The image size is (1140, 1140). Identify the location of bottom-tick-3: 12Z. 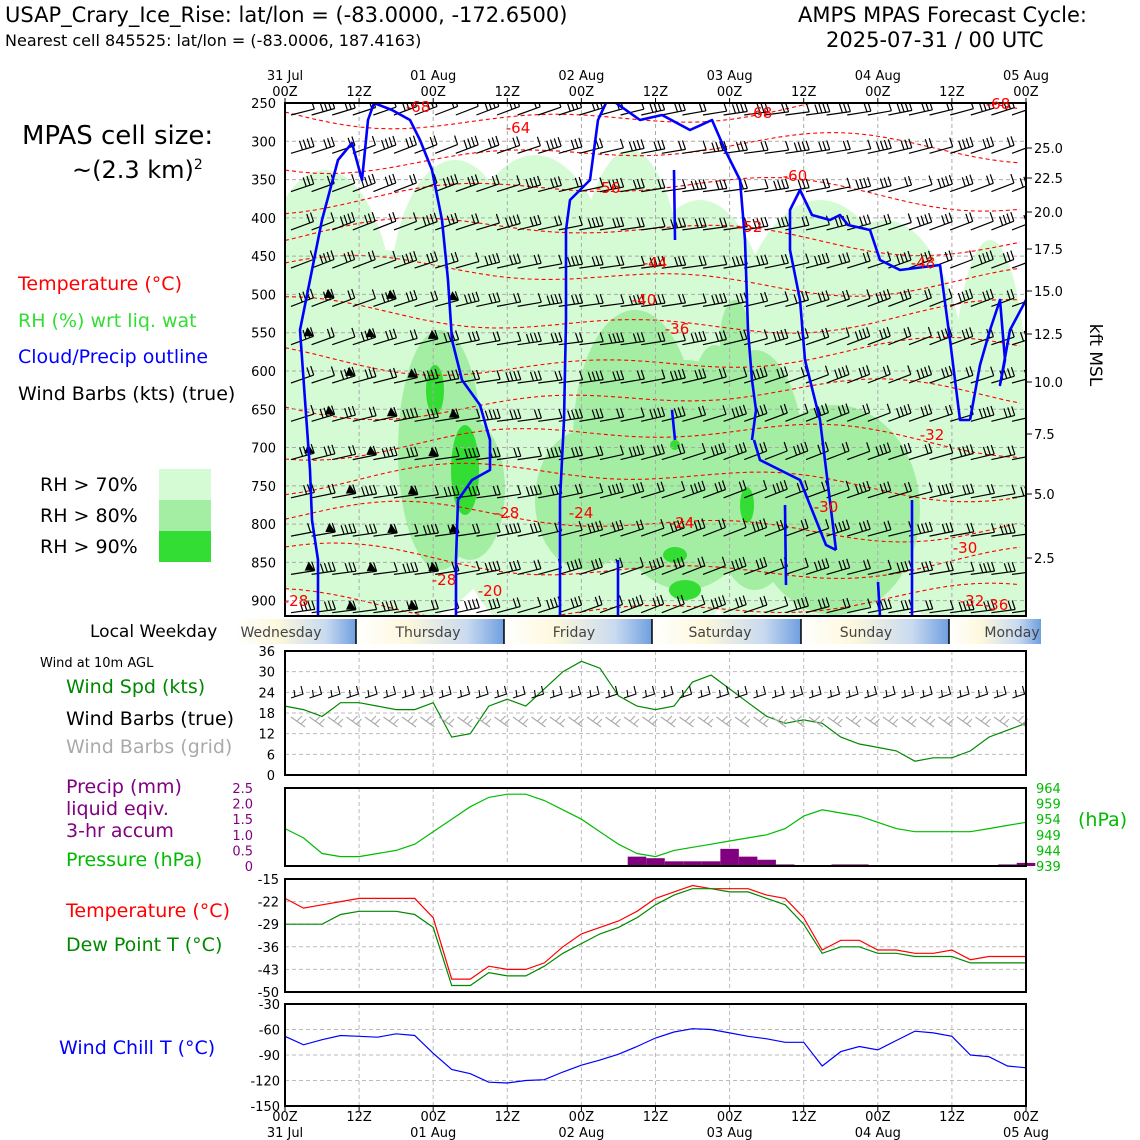
(508, 1117).